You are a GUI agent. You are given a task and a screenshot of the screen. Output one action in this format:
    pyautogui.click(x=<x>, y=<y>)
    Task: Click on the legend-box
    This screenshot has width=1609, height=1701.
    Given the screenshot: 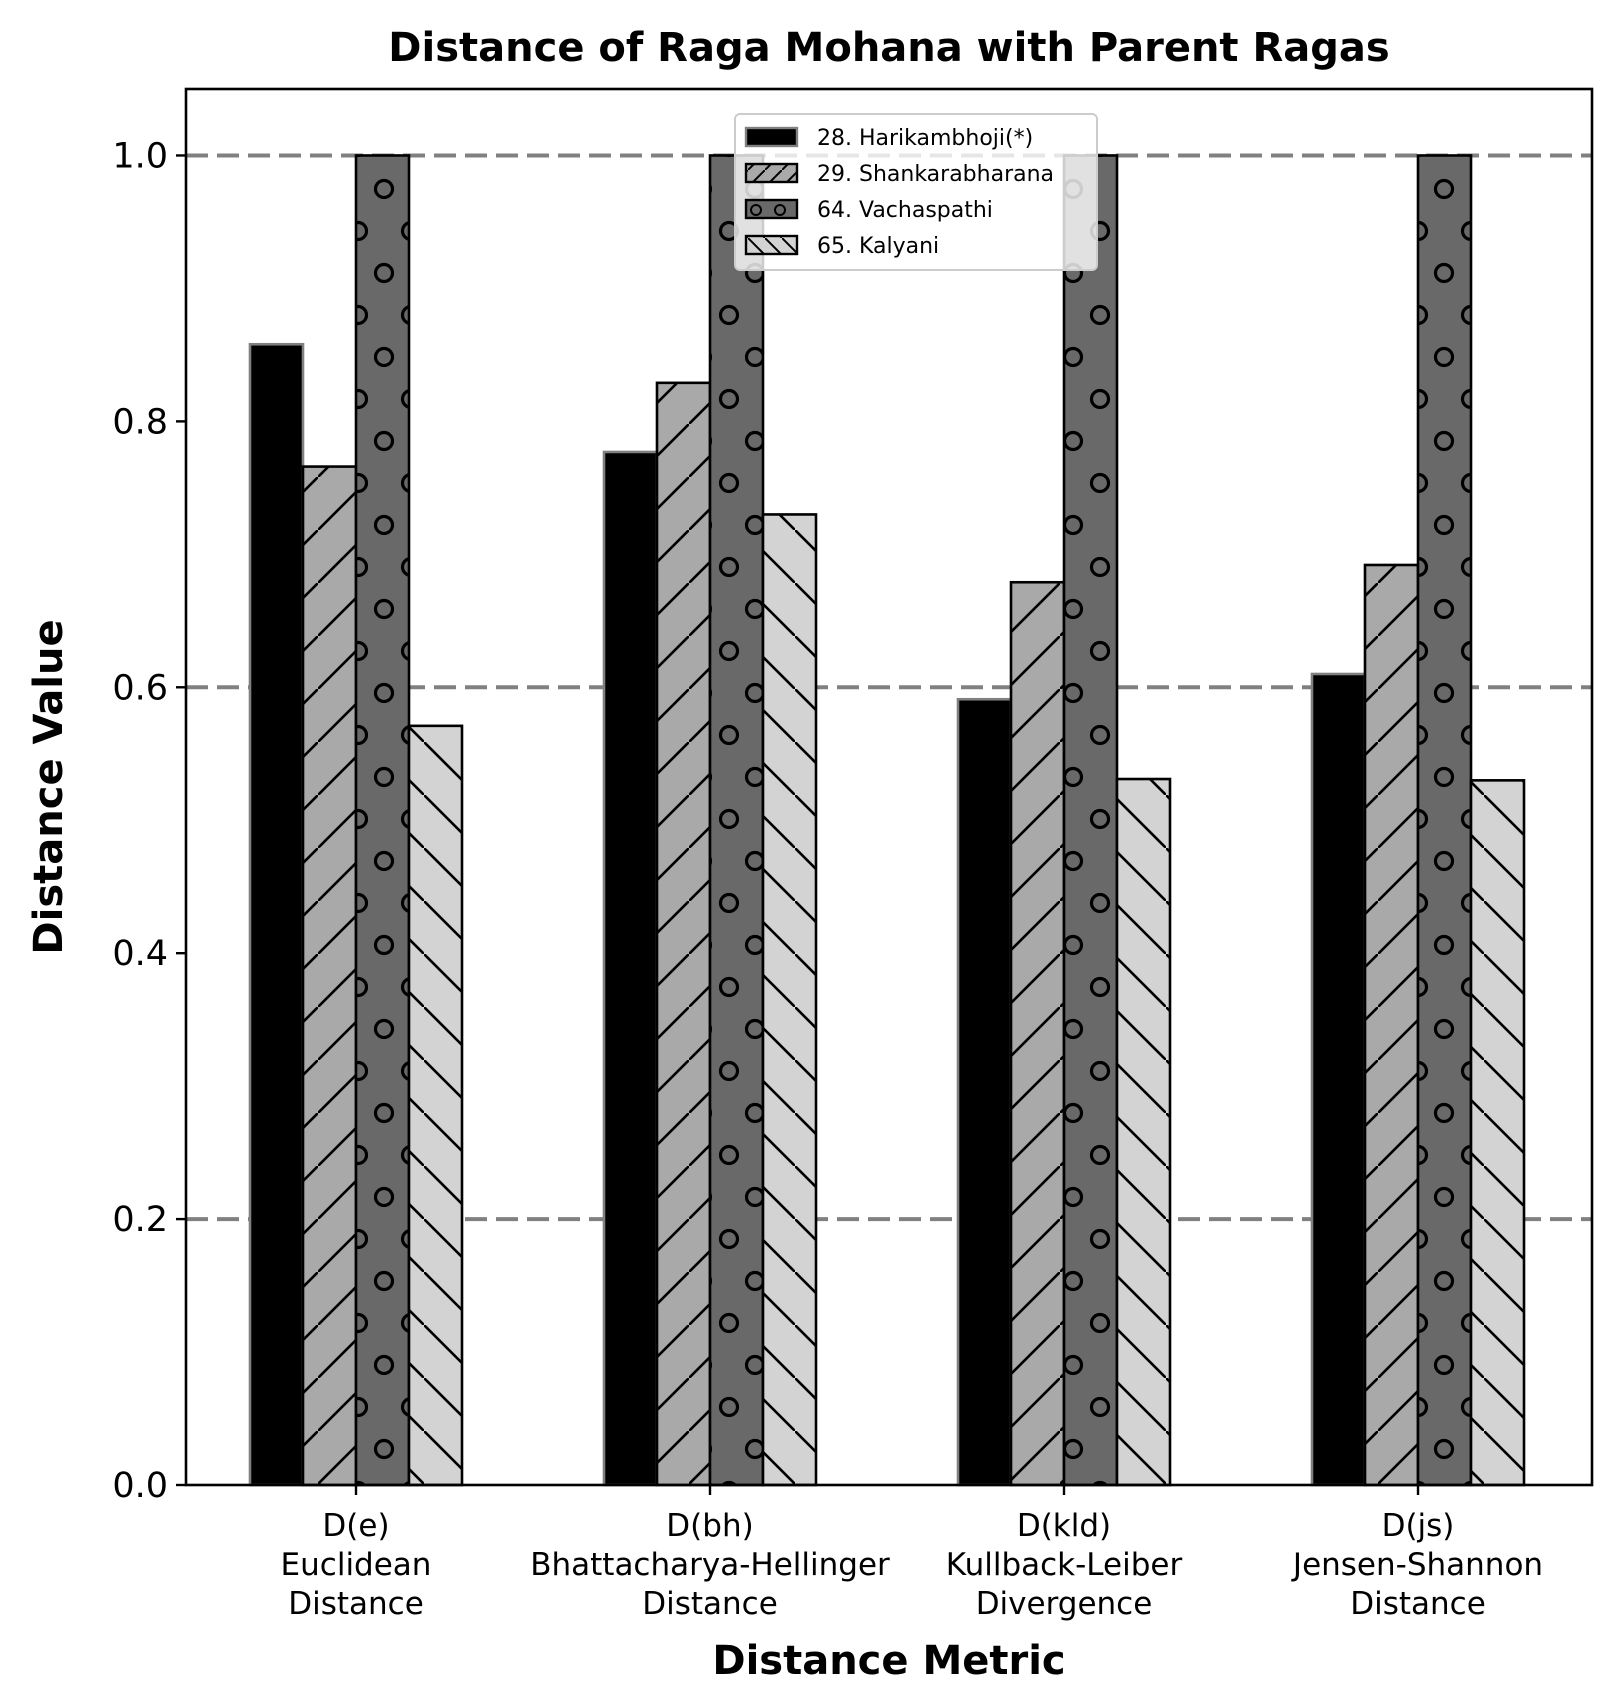 What is the action you would take?
    pyautogui.click(x=916, y=192)
    